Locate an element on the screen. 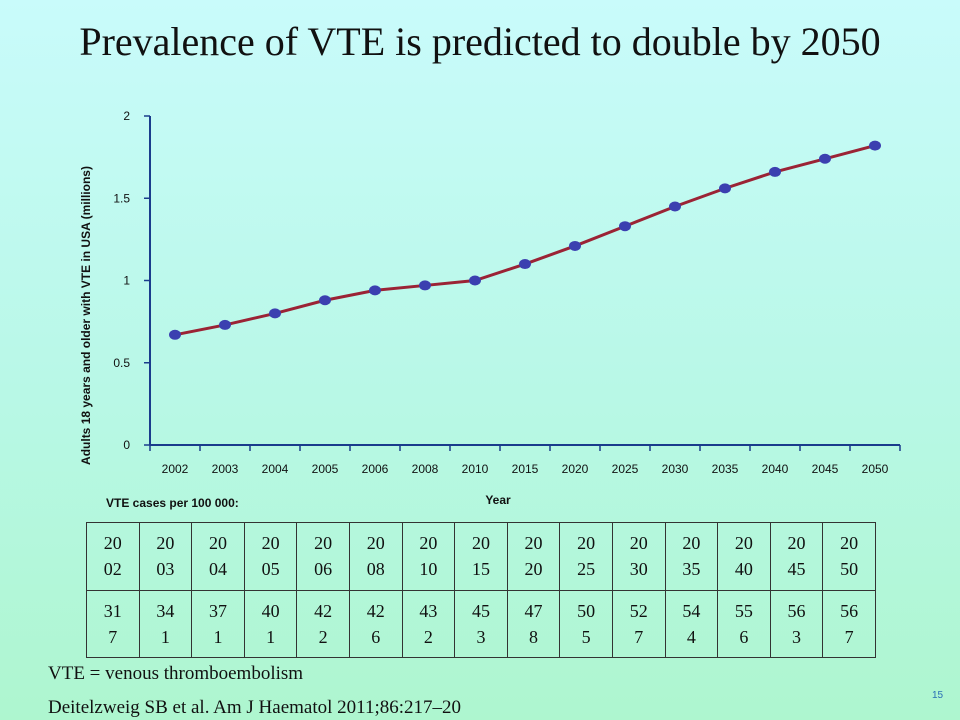 This screenshot has width=960, height=720. y-tick-label: 1 is located at coordinates (126, 281).